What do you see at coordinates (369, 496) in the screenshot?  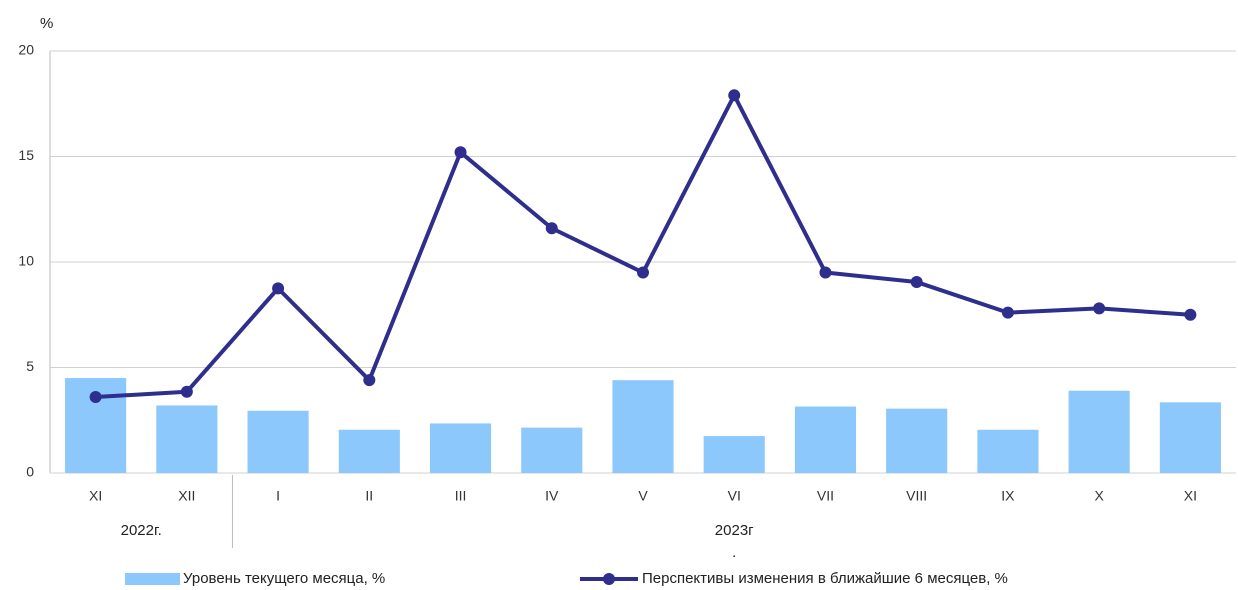 I see `x-tick-label: II` at bounding box center [369, 496].